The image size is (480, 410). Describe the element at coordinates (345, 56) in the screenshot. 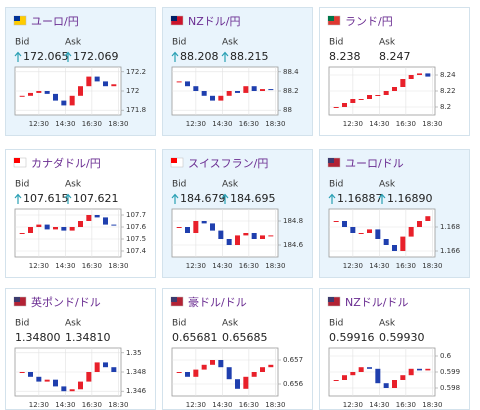

I see `bid-value: 8.238` at that location.